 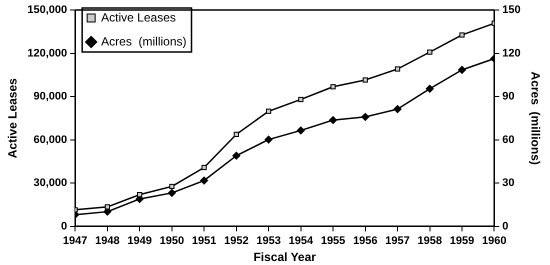 I want to click on x-tick-label: 1953, so click(x=268, y=241).